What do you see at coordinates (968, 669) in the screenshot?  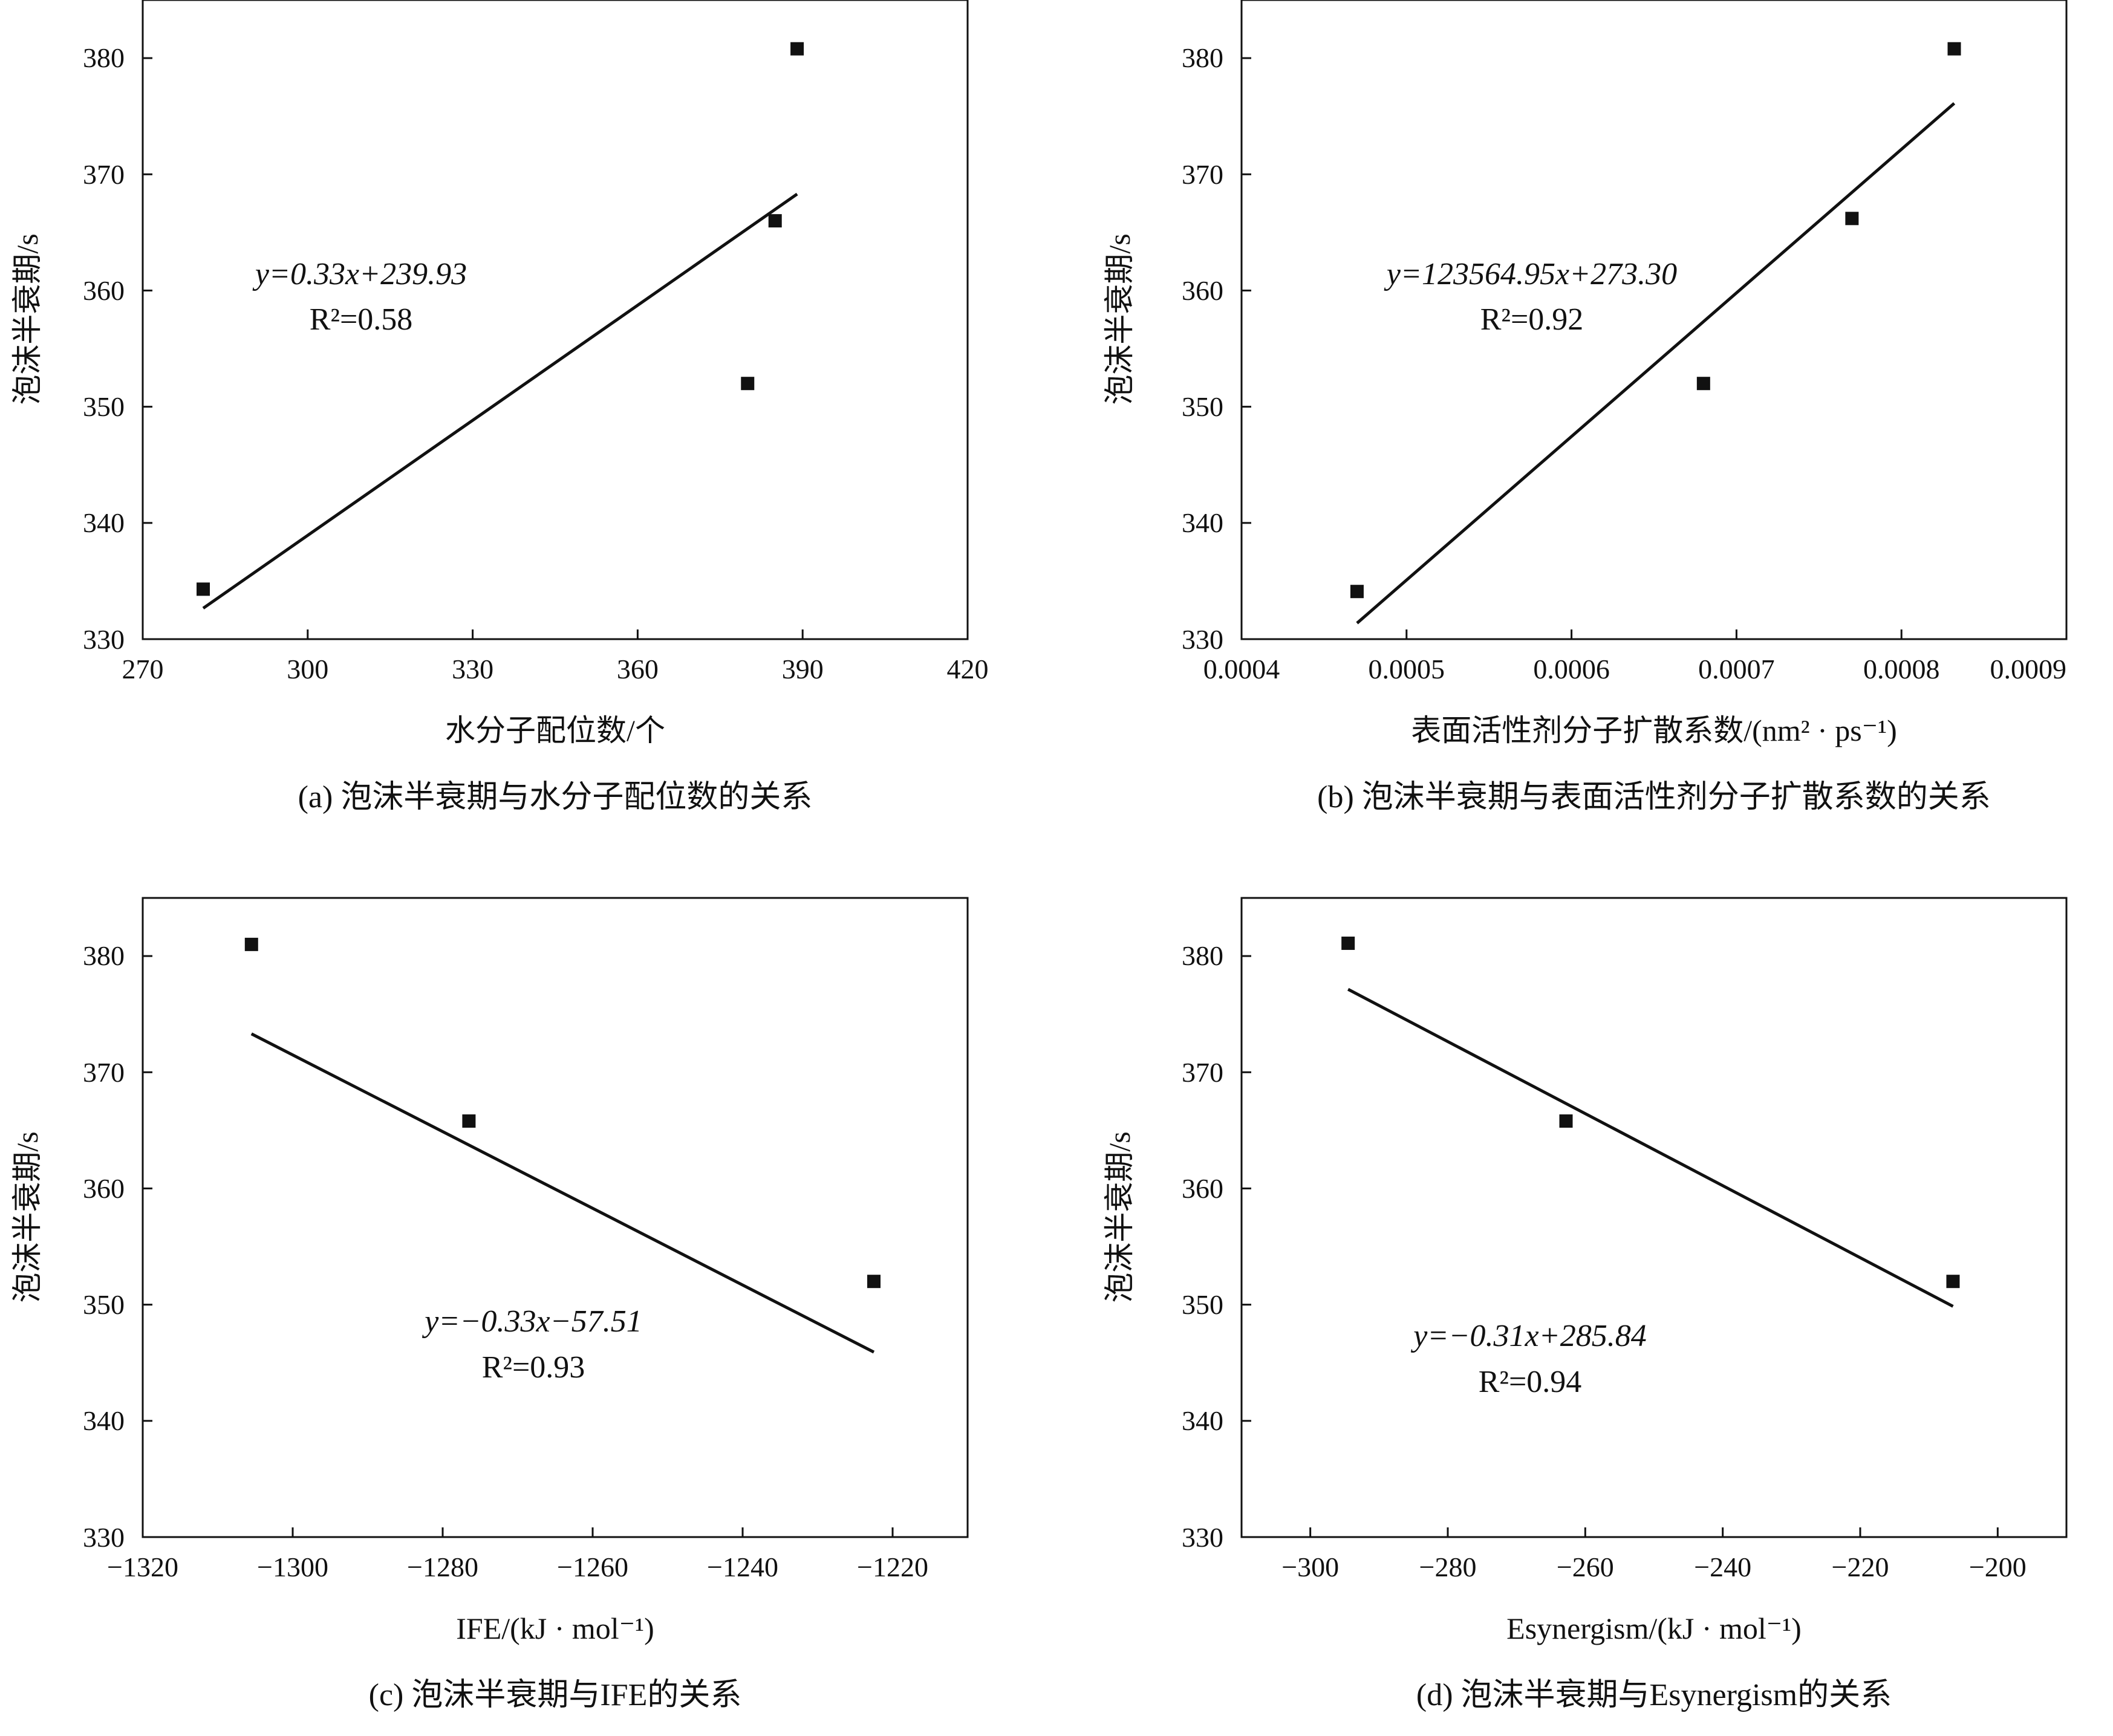 I see `x-tick-label: 420` at bounding box center [968, 669].